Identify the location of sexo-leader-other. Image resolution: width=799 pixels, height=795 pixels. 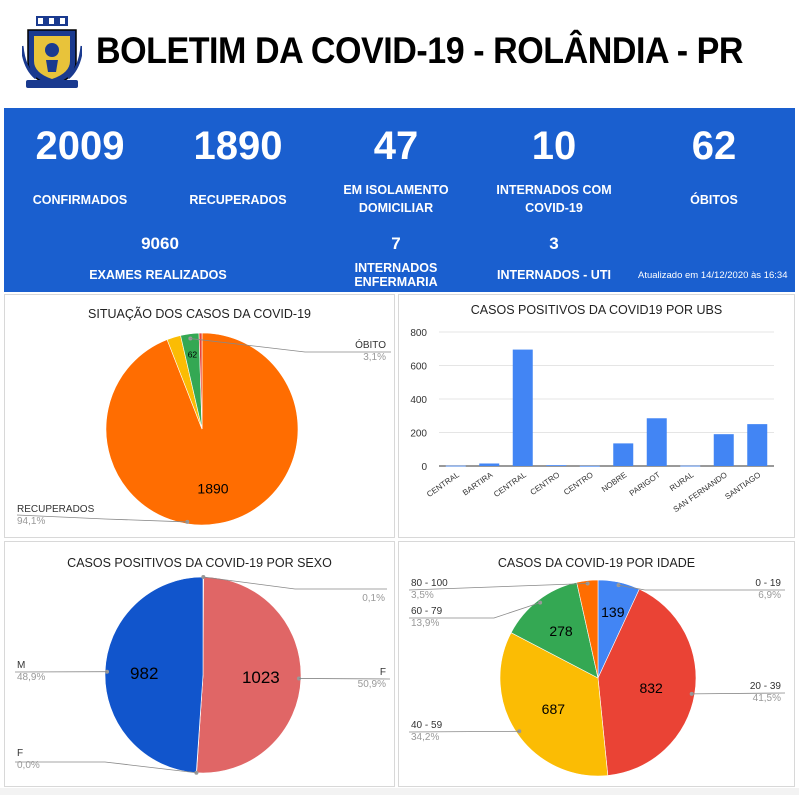
(295, 583).